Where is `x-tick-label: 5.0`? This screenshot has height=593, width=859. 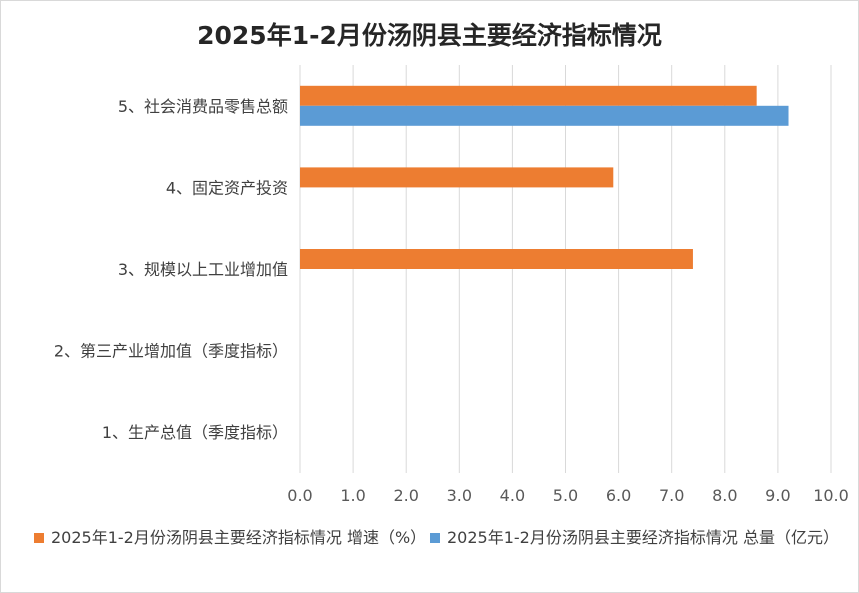
x-tick-label: 5.0 is located at coordinates (565, 495).